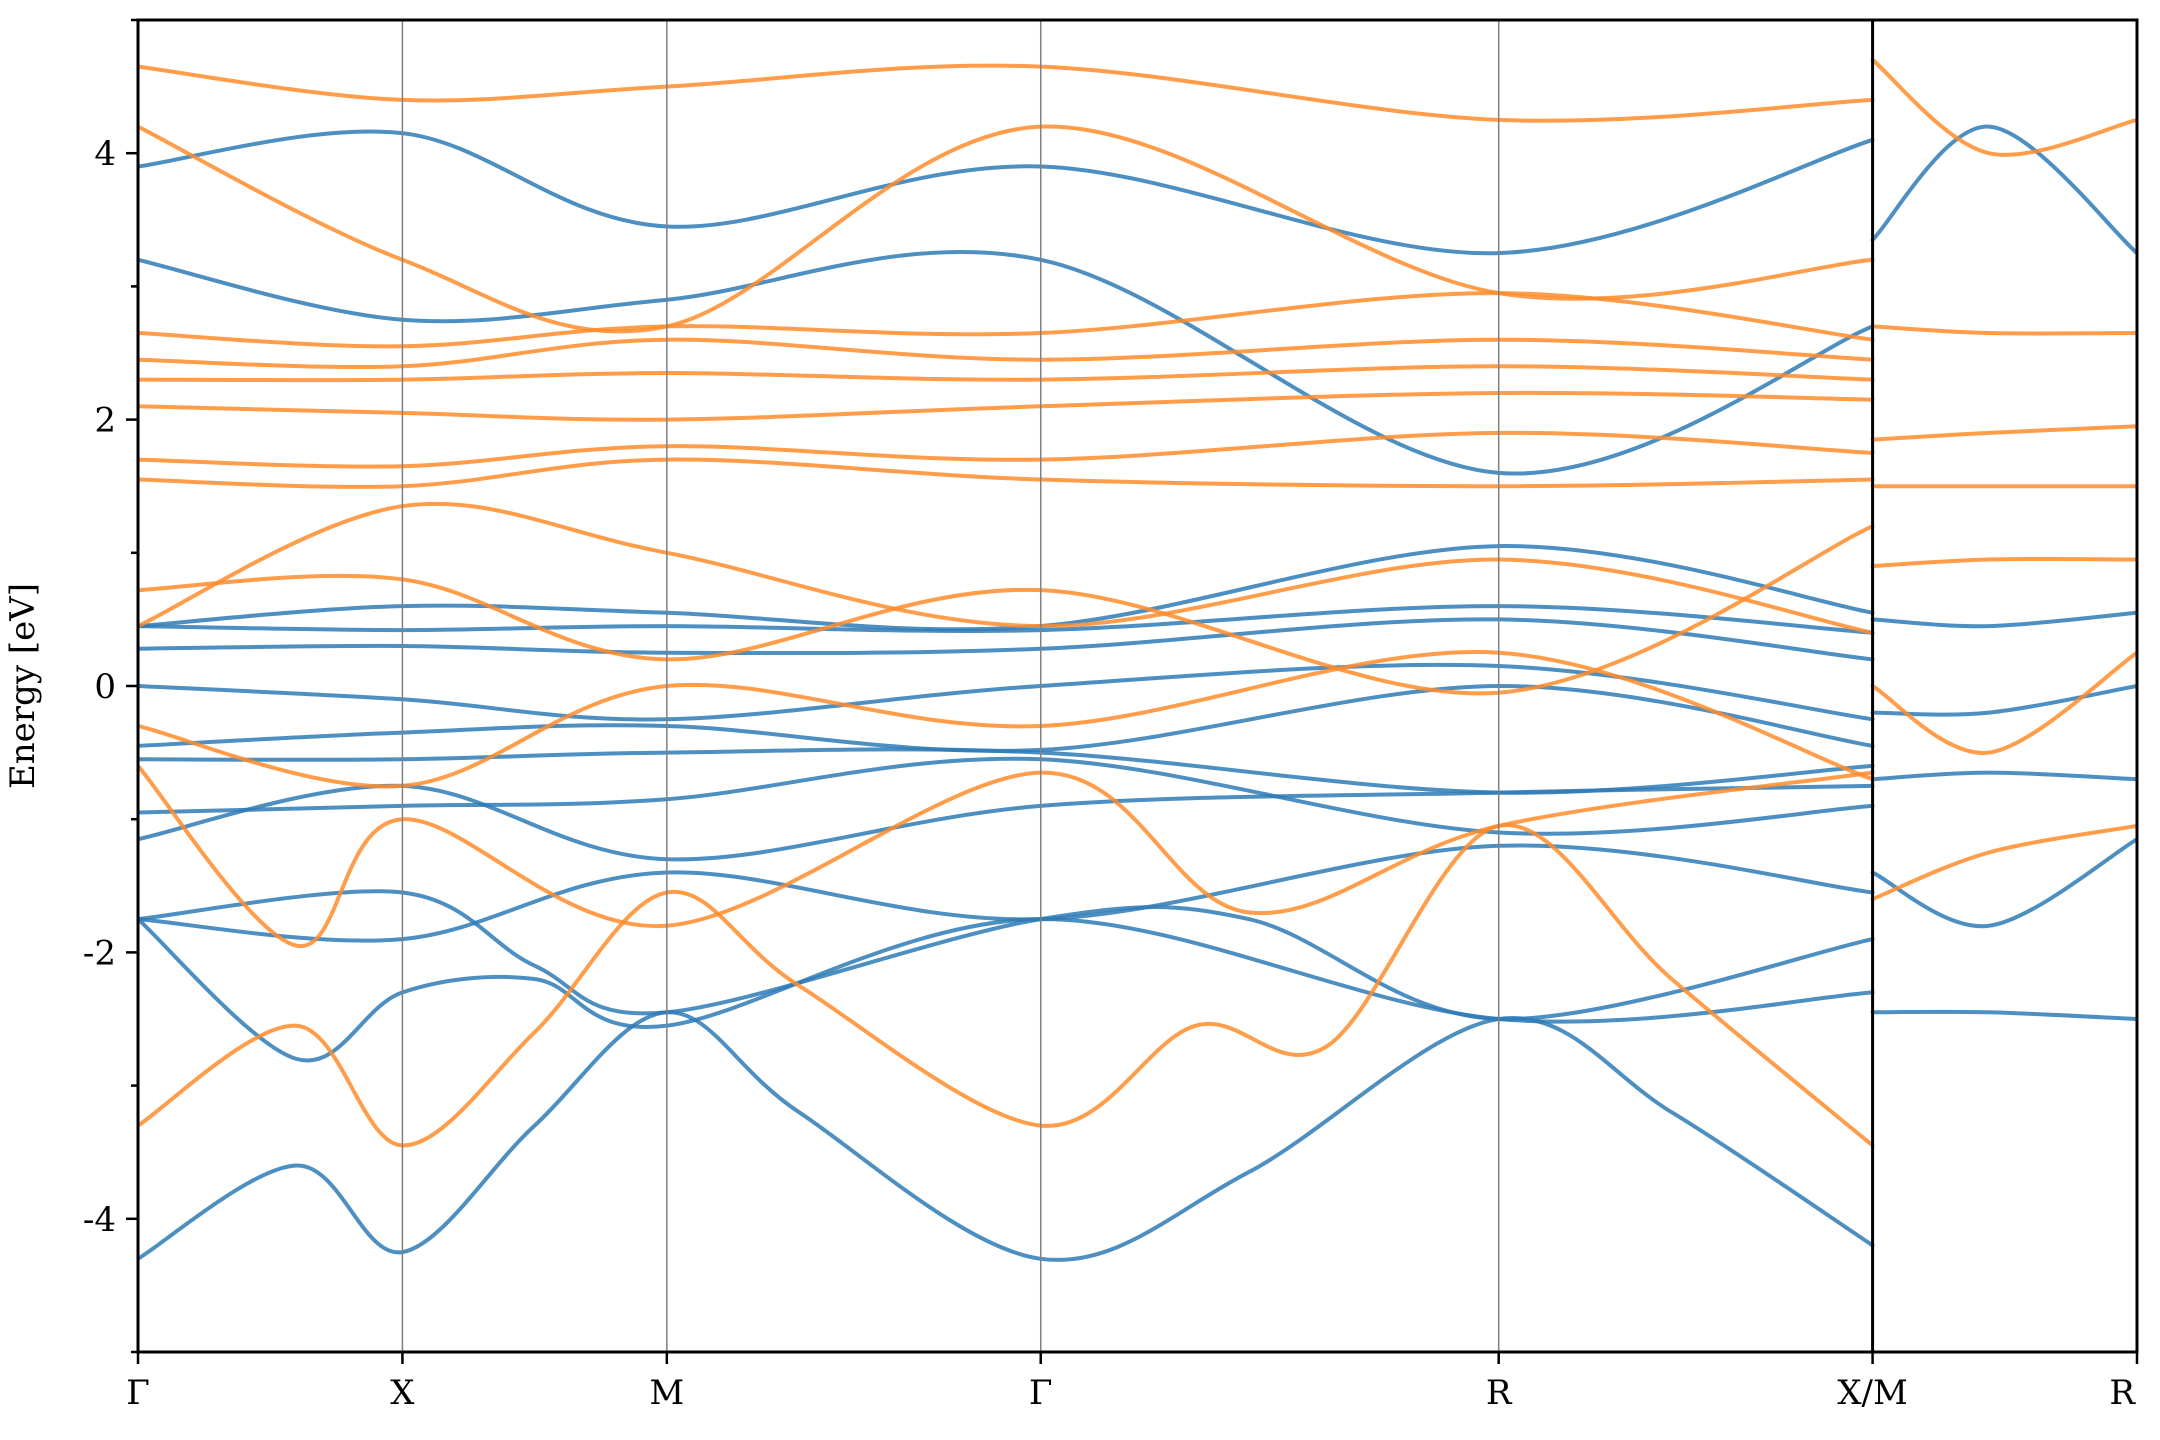  I want to click on x-tick-label: M, so click(666, 1393).